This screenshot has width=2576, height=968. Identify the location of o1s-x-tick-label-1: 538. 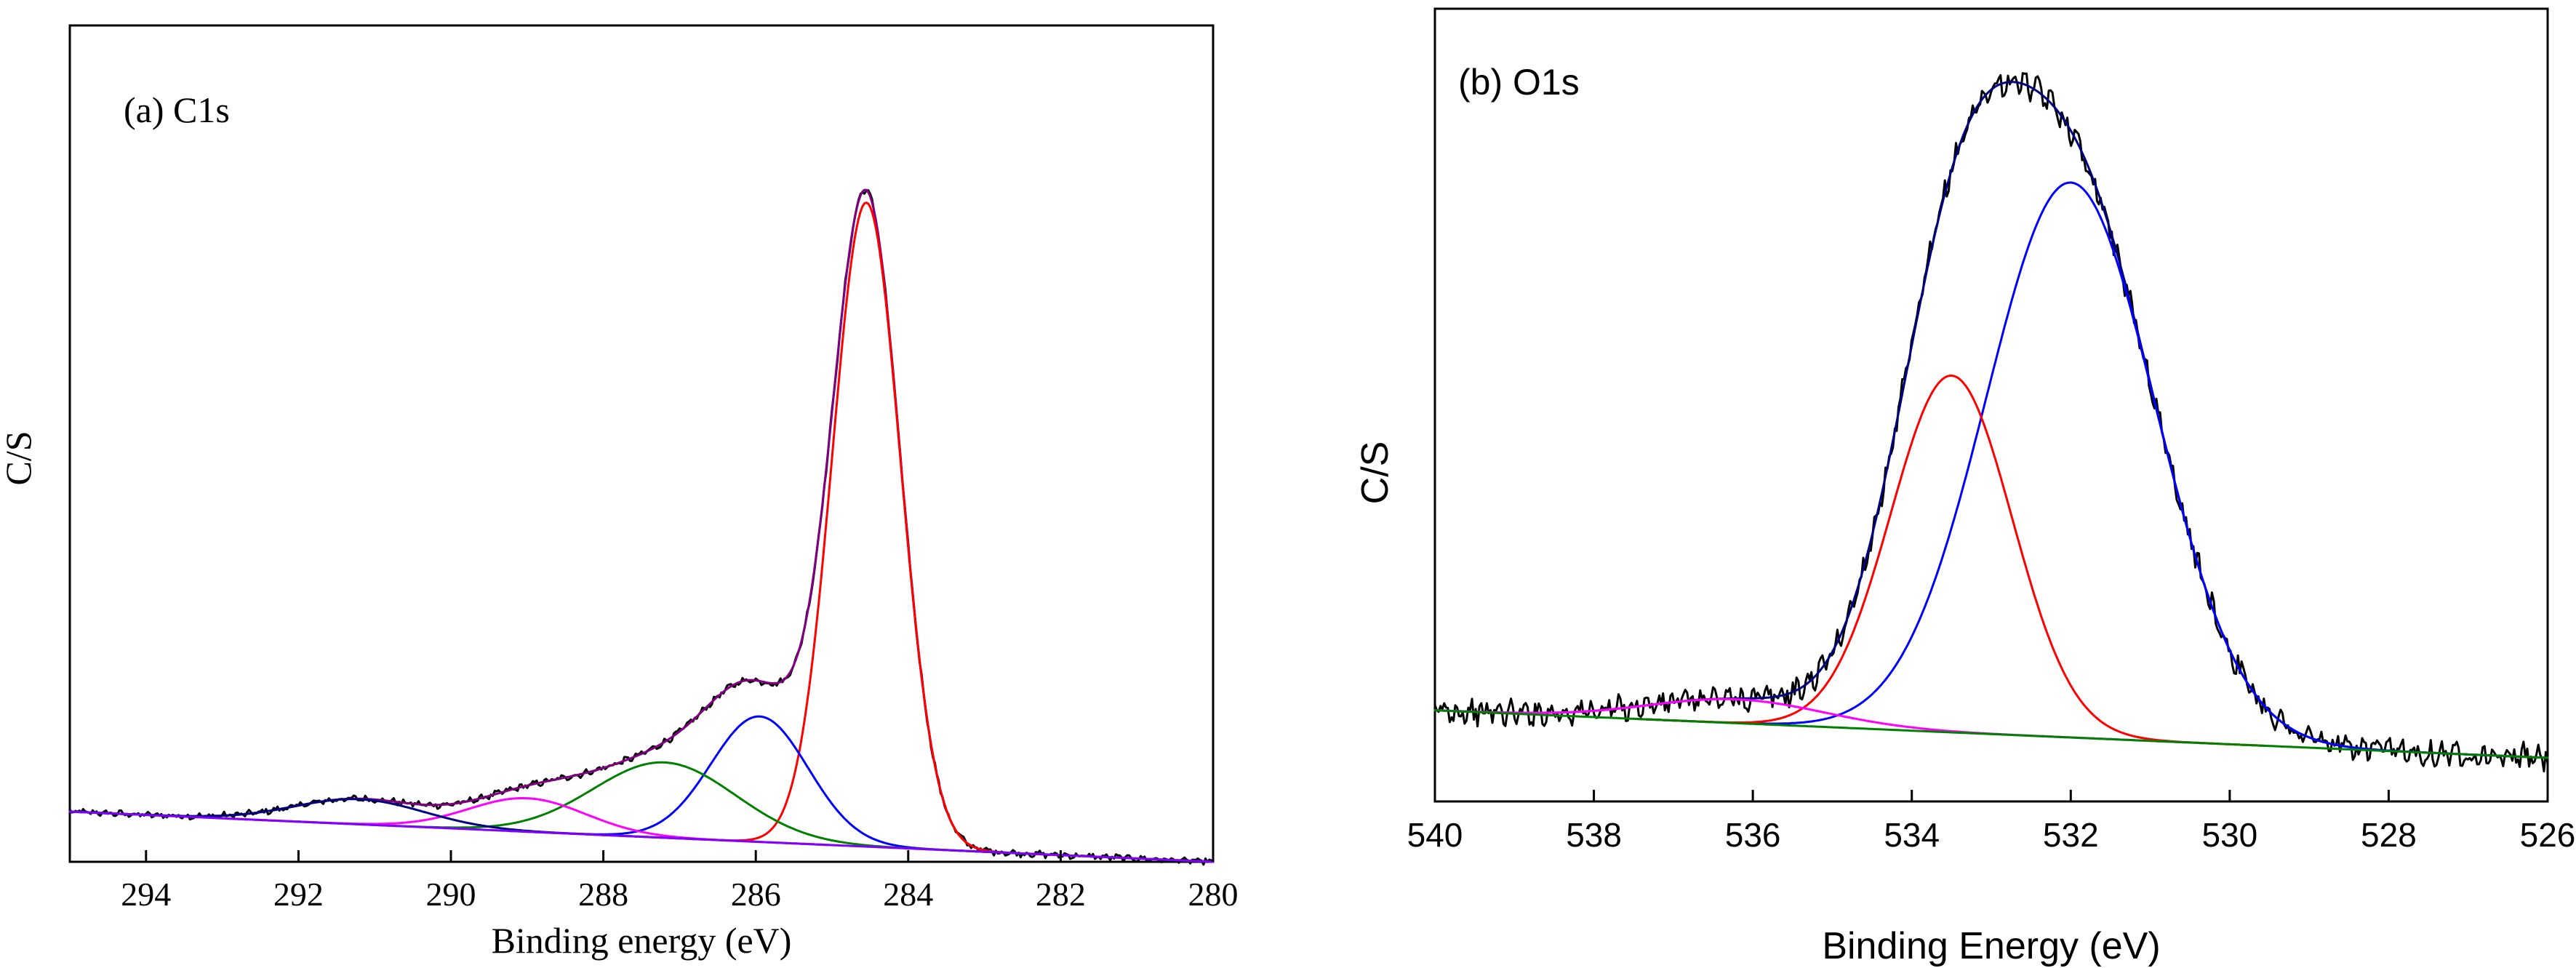
(1594, 835).